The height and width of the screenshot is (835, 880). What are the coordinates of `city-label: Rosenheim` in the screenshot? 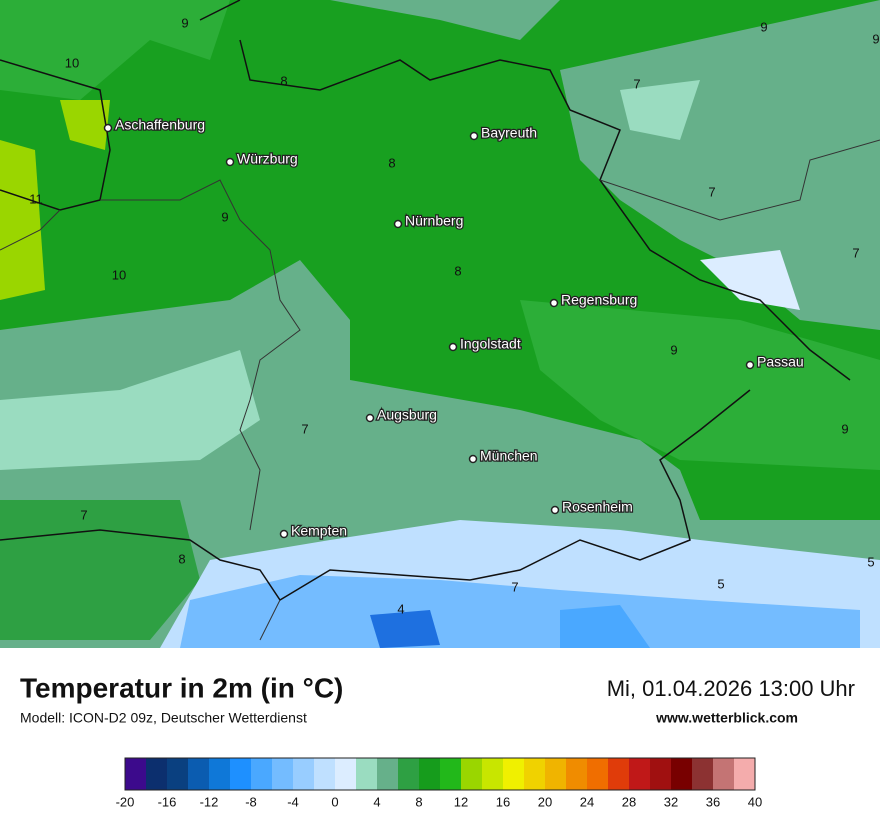 It's located at (597, 507).